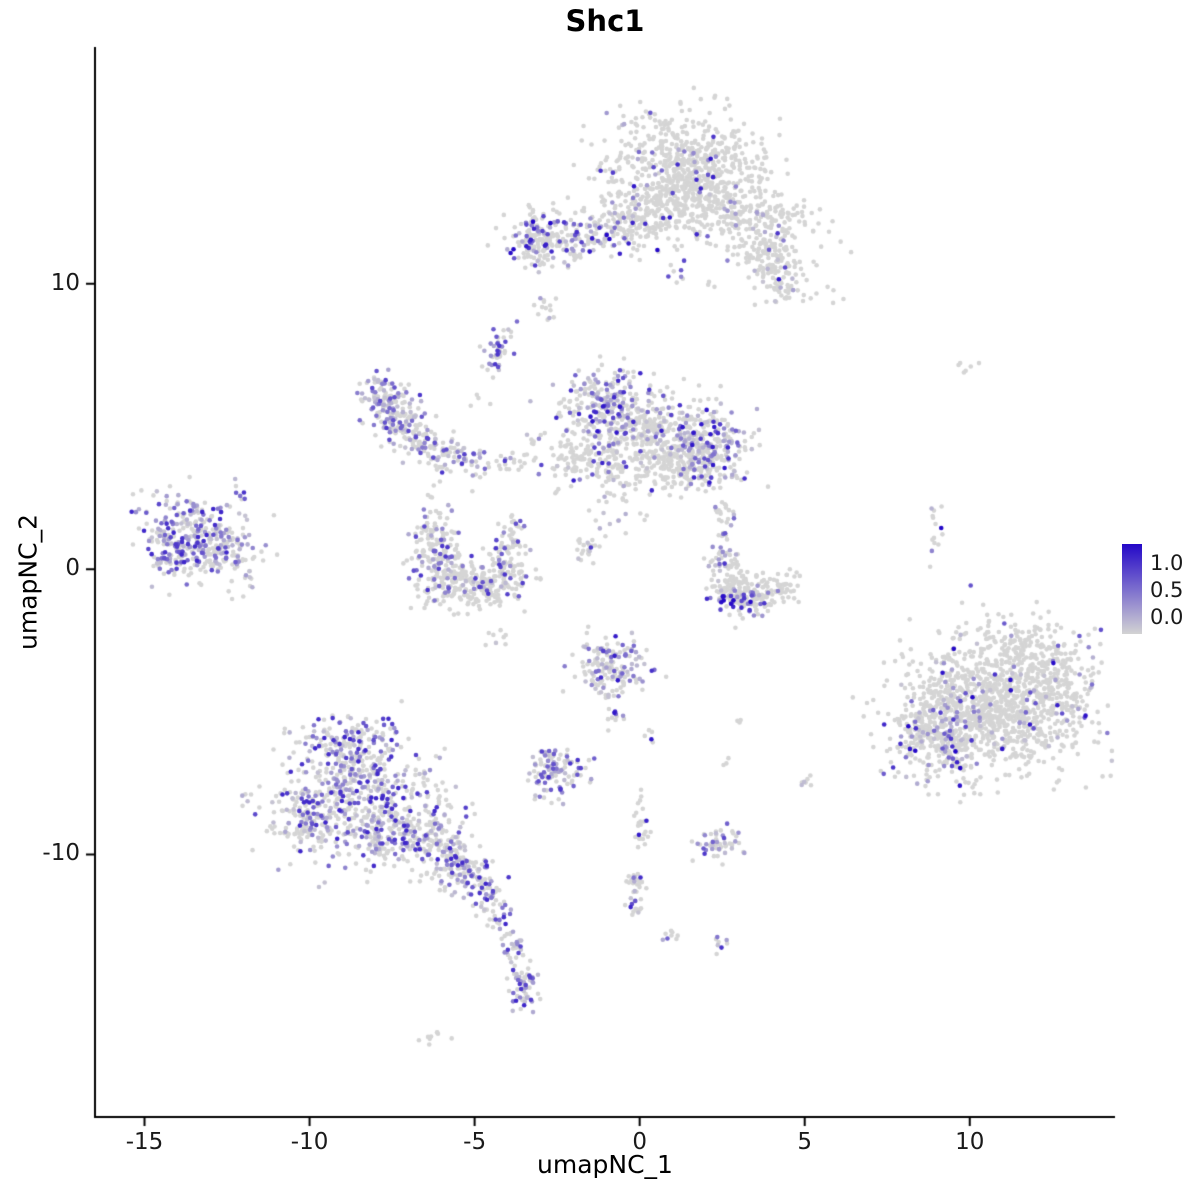  What do you see at coordinates (970, 1142) in the screenshot?
I see `x-tick-label-10: 10` at bounding box center [970, 1142].